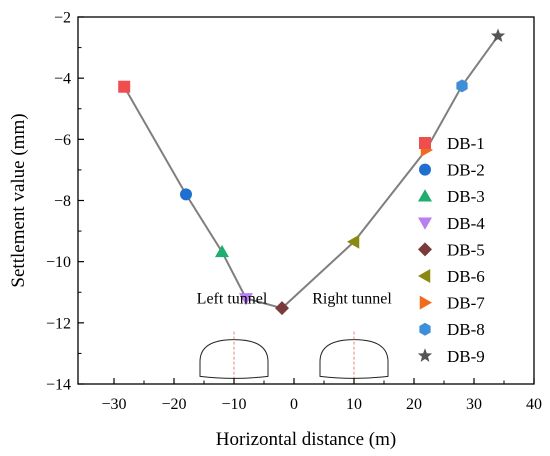 Image resolution: width=550 pixels, height=456 pixels. What do you see at coordinates (62, 79) in the screenshot?
I see `y-tick-label: −4` at bounding box center [62, 79].